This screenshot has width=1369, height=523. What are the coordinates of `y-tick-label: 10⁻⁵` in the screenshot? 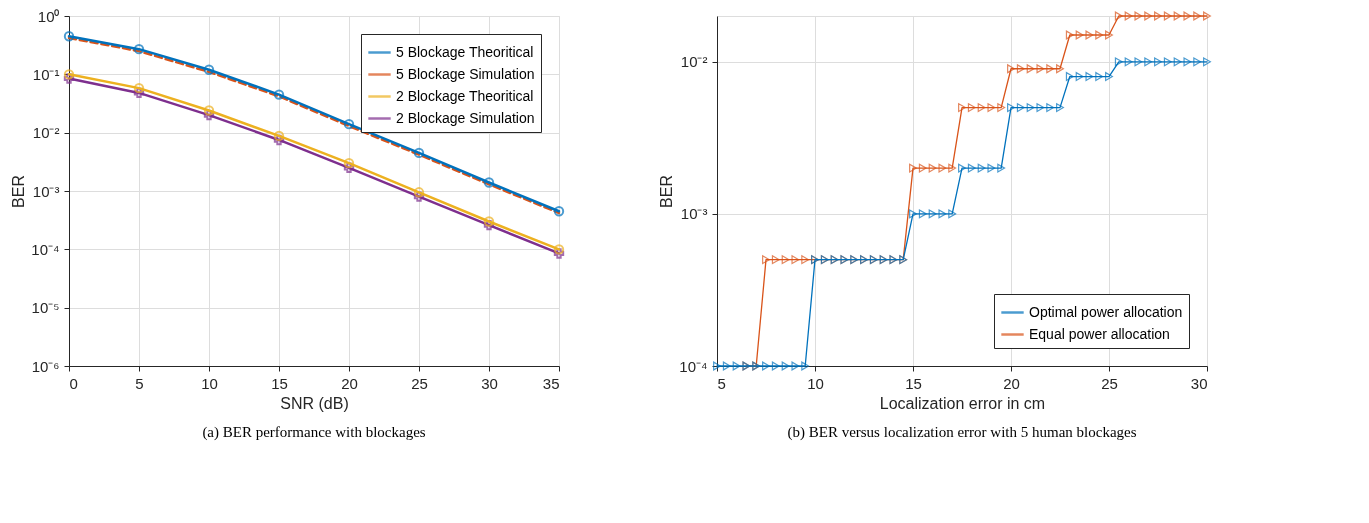 It's located at (45, 308).